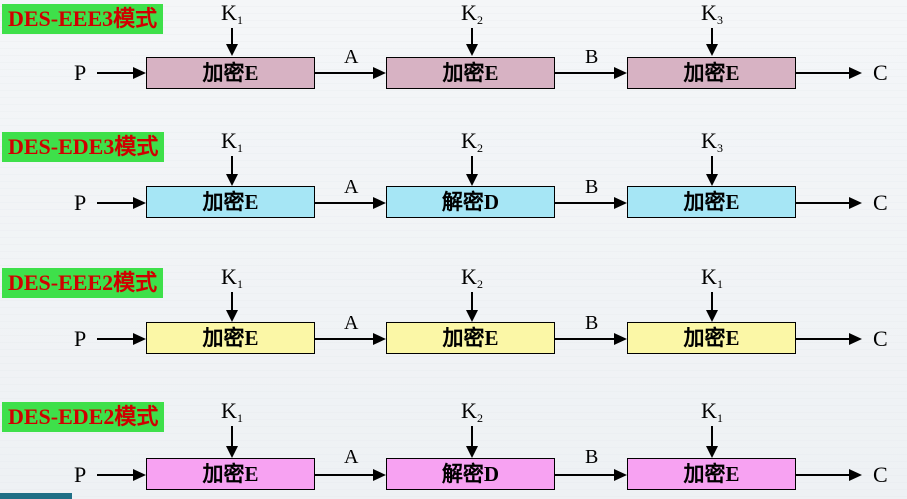 Image resolution: width=907 pixels, height=499 pixels. I want to click on mode-label: DES-EEE2模式, so click(83, 283).